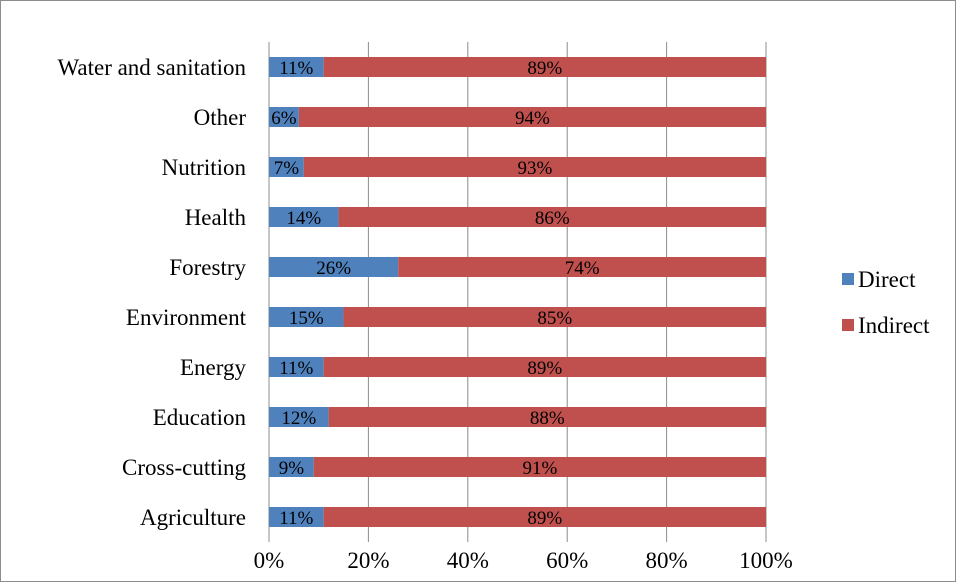  Describe the element at coordinates (200, 417) in the screenshot. I see `category-label: Education` at that location.